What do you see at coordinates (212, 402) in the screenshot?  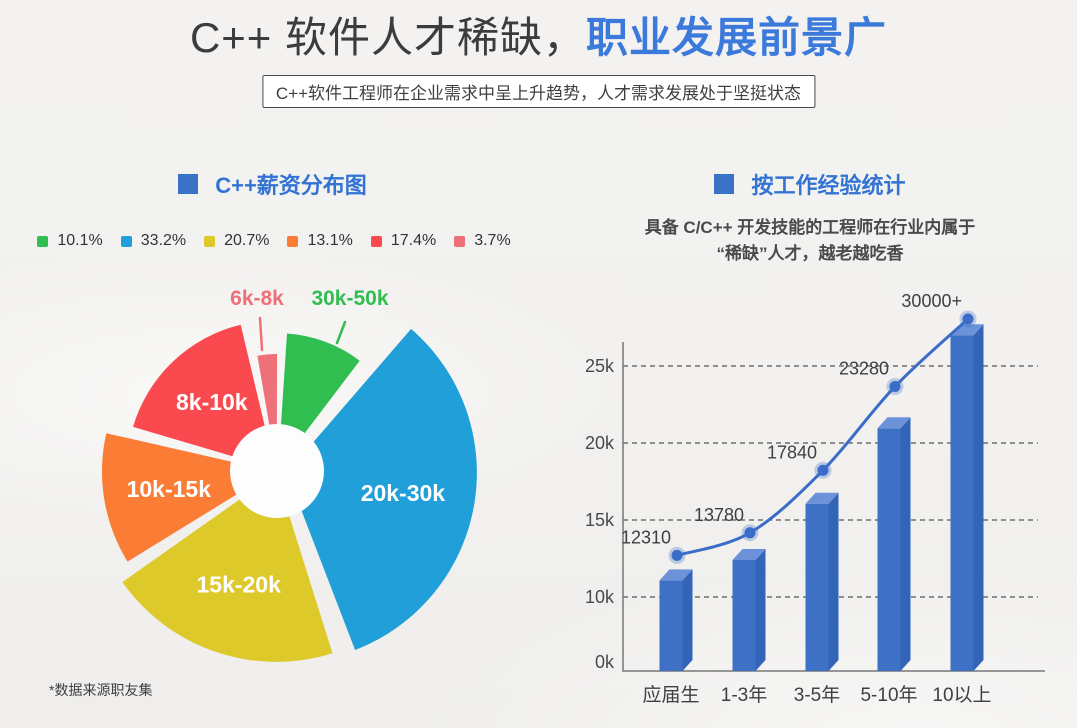 I see `pie-slice-label: 8k-10k` at bounding box center [212, 402].